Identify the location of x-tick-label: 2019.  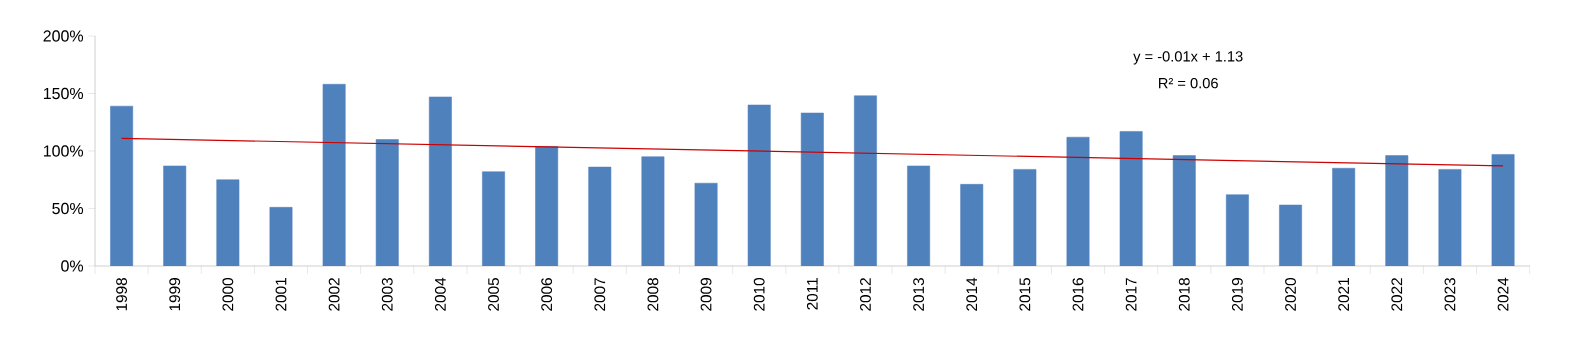
(1237, 294).